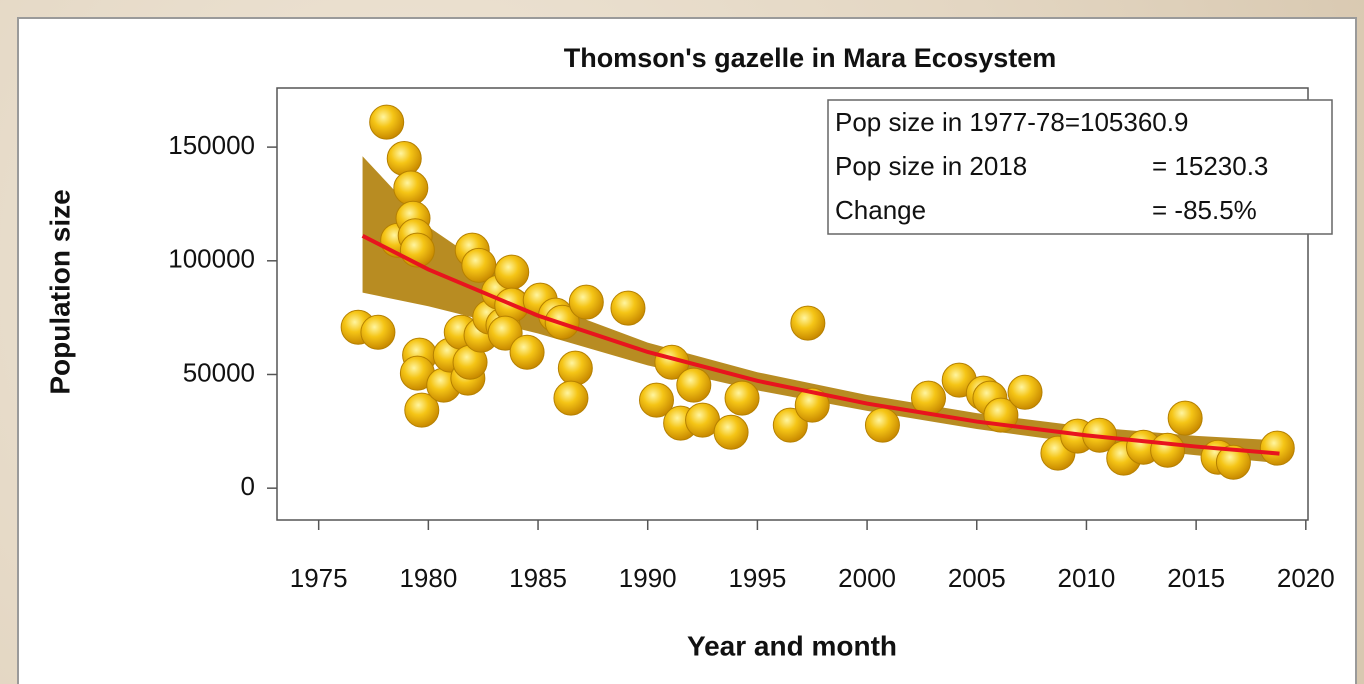 This screenshot has width=1364, height=684. I want to click on chart-title: Thomson's gazelle in Mara Ecosystem, so click(810, 58).